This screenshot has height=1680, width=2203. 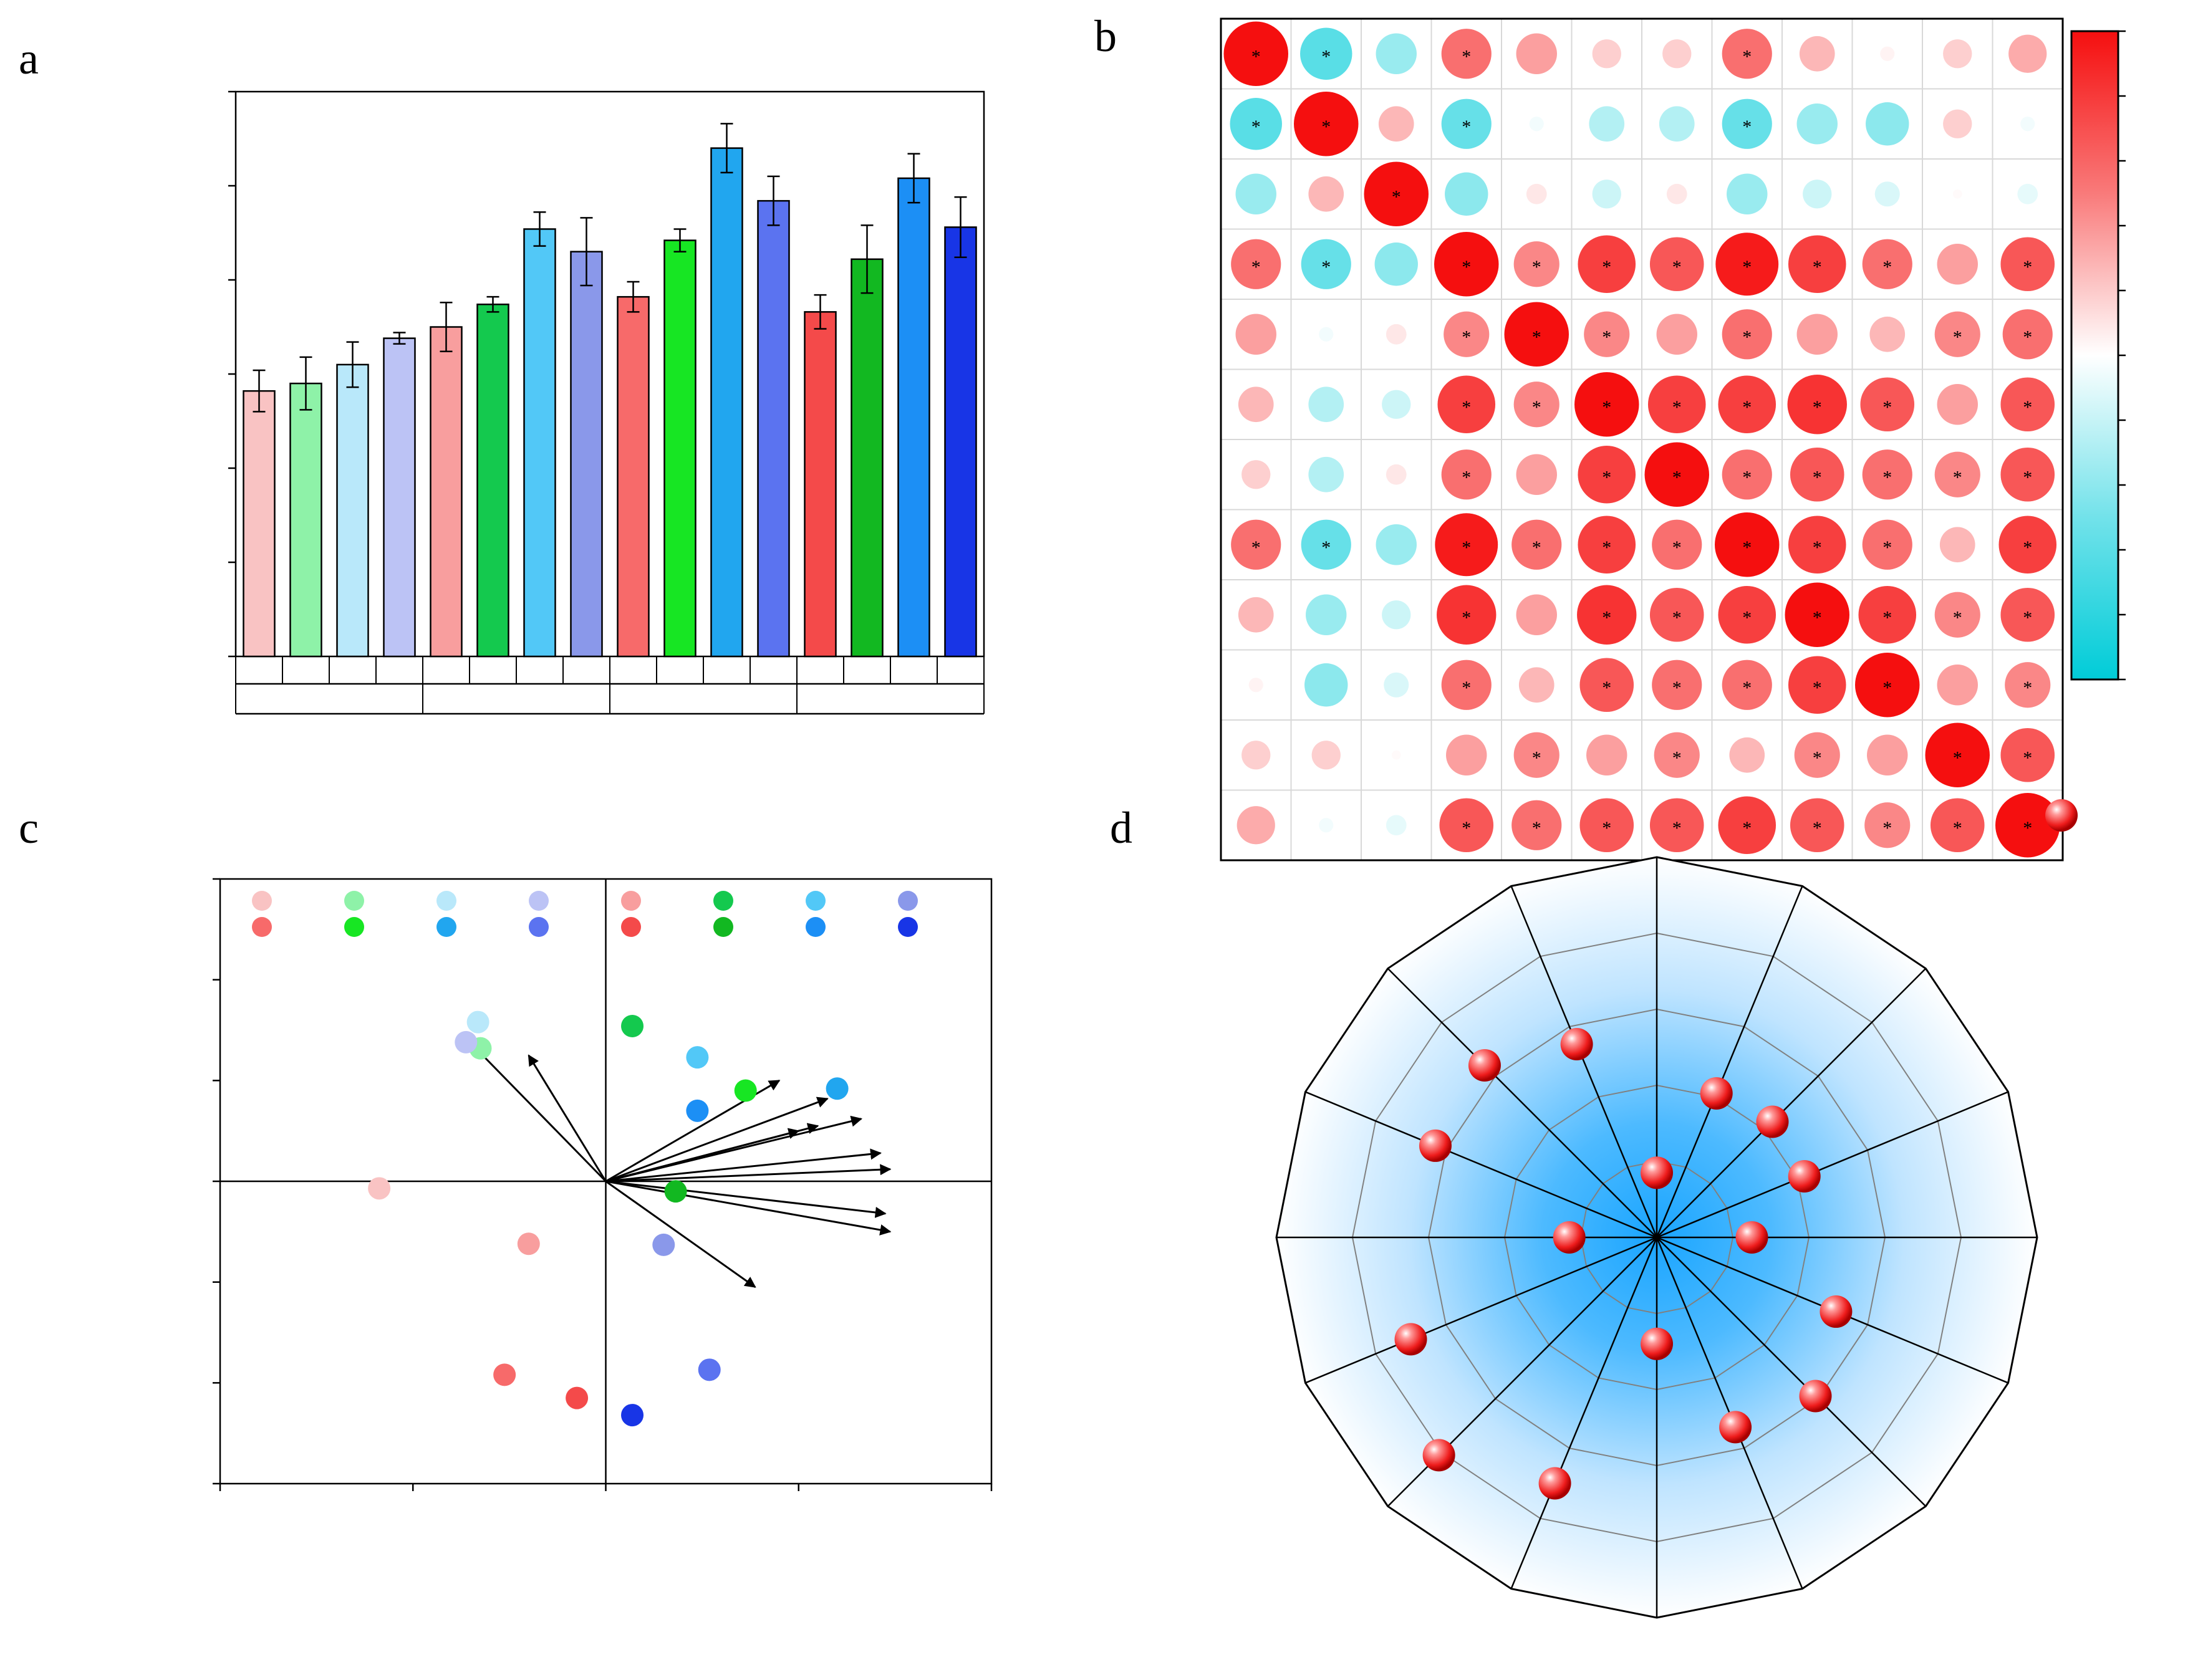 I want to click on legend-marker-w2n1, so click(x=354, y=927).